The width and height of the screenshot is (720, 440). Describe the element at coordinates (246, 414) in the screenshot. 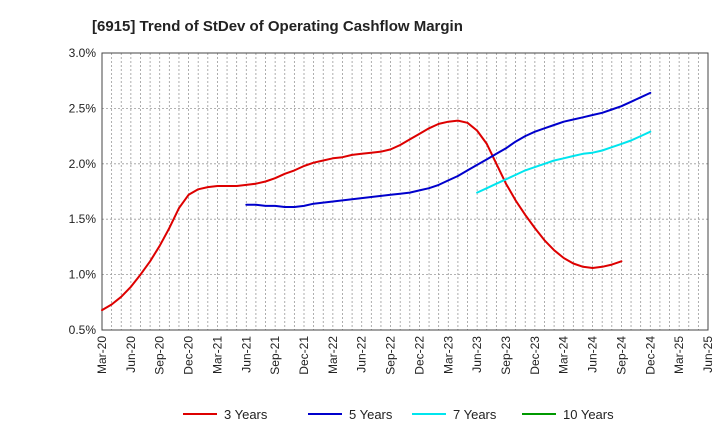

I see `legend-label: 3 Years` at that location.